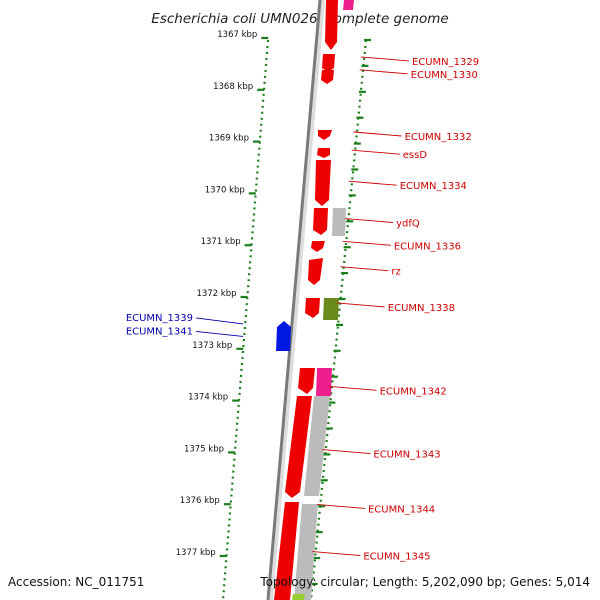 The width and height of the screenshot is (600, 600). I want to click on gene-label: ydfQ, so click(408, 224).